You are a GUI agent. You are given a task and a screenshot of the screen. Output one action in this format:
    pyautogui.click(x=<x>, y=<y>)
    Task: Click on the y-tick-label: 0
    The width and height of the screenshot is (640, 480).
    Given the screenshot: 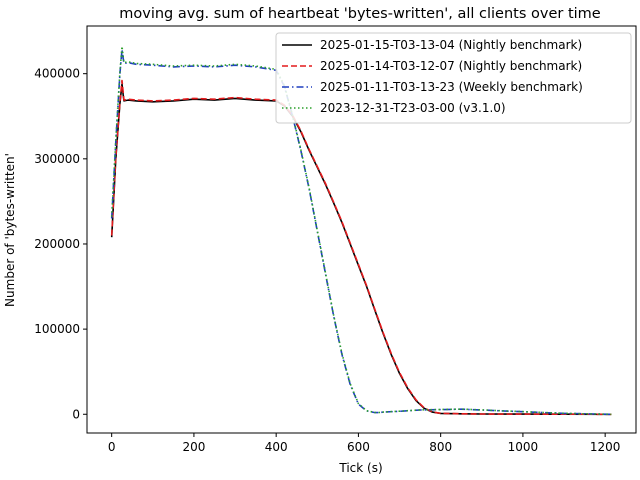 What is the action you would take?
    pyautogui.click(x=76, y=414)
    